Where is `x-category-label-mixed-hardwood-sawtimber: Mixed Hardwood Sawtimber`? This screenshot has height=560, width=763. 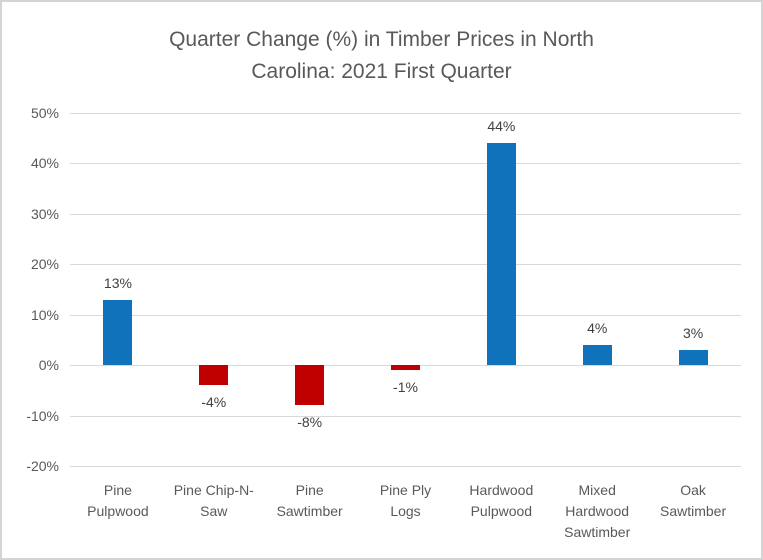
x-category-label-mixed-hardwood-sawtimber: Mixed Hardwood Sawtimber is located at coordinates (597, 511).